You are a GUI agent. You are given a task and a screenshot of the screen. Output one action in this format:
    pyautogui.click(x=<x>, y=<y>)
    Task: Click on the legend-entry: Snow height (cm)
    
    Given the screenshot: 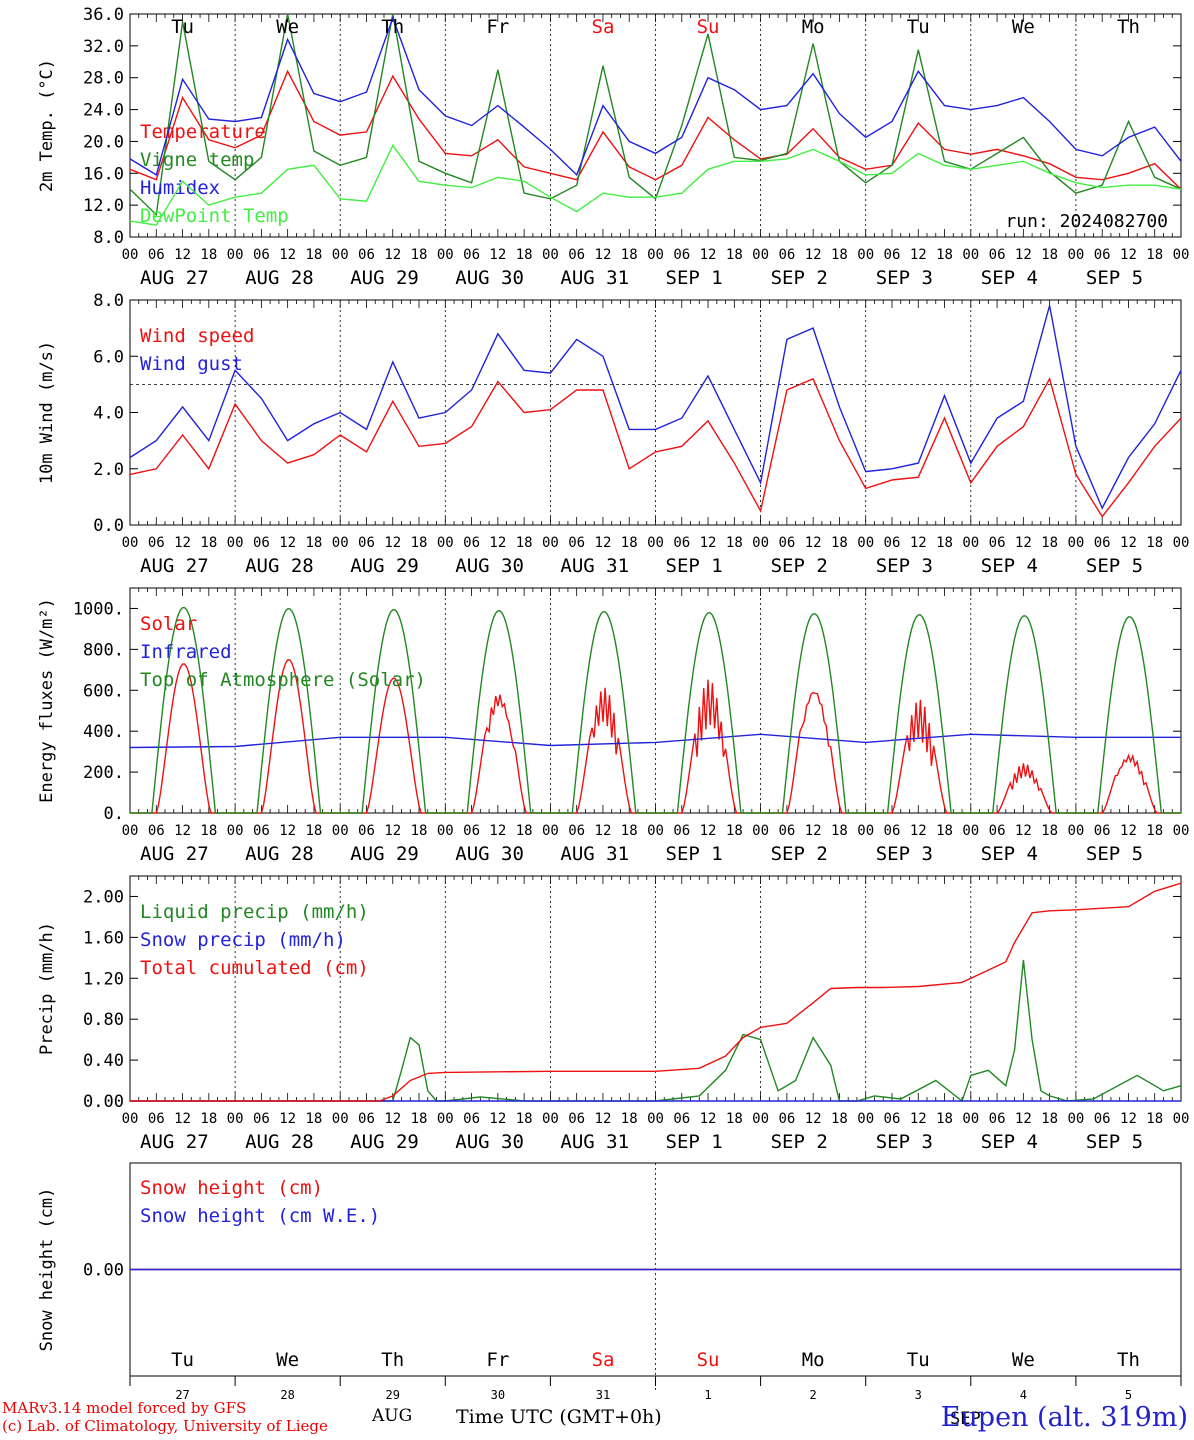 What is the action you would take?
    pyautogui.click(x=231, y=1188)
    